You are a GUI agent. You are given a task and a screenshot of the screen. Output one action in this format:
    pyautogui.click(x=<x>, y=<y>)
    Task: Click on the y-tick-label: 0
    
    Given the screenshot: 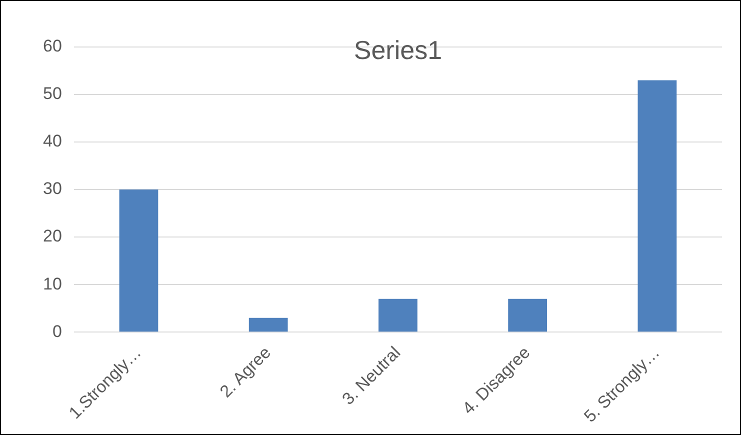 What is the action you would take?
    pyautogui.click(x=57, y=331)
    